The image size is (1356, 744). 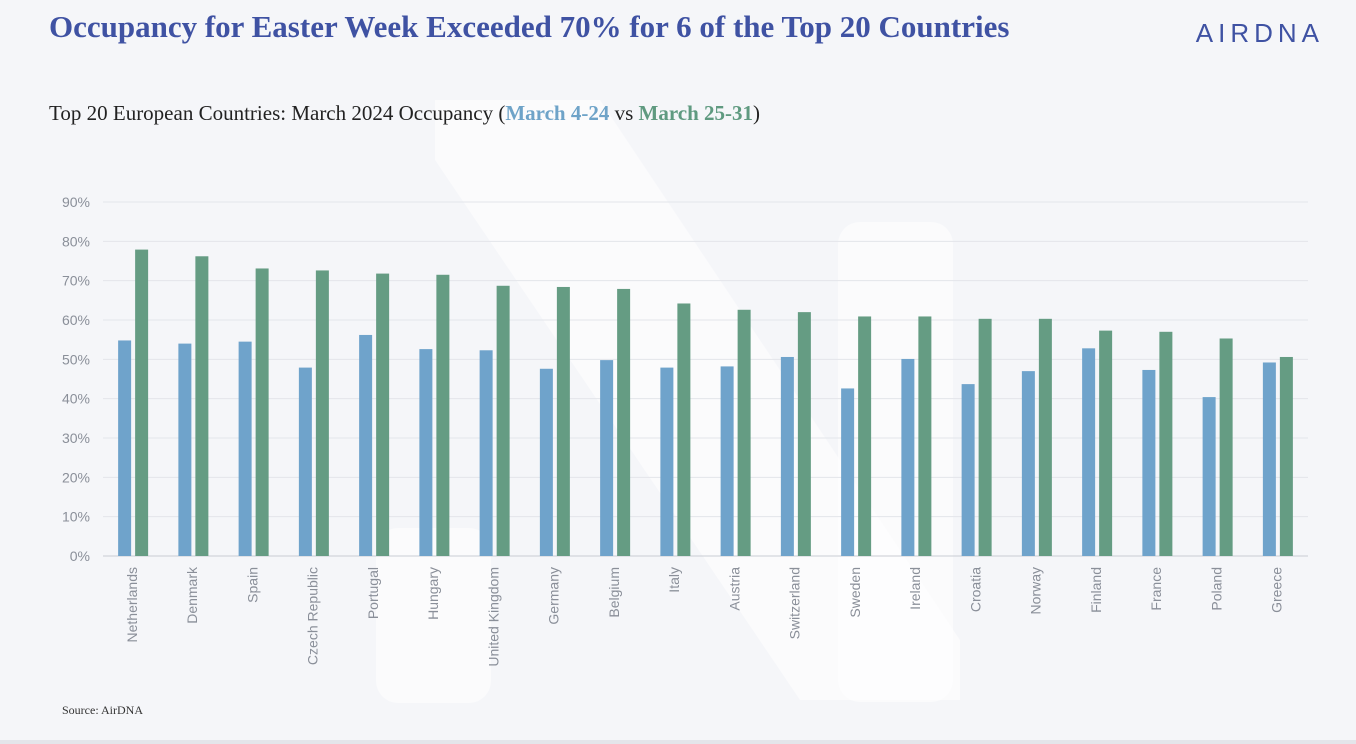 What do you see at coordinates (433, 593) in the screenshot?
I see `x-tick-label: Hungary` at bounding box center [433, 593].